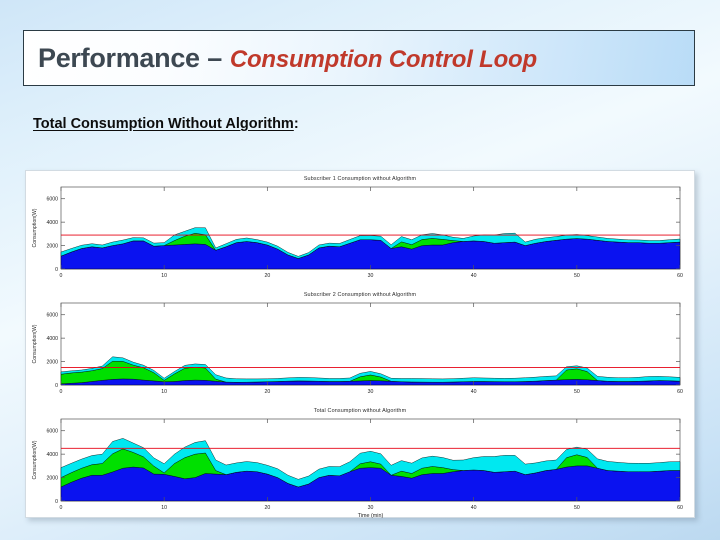 This screenshot has width=720, height=540. What do you see at coordinates (383, 59) in the screenshot?
I see `page-title-subtitle: Consumption Control Loop` at bounding box center [383, 59].